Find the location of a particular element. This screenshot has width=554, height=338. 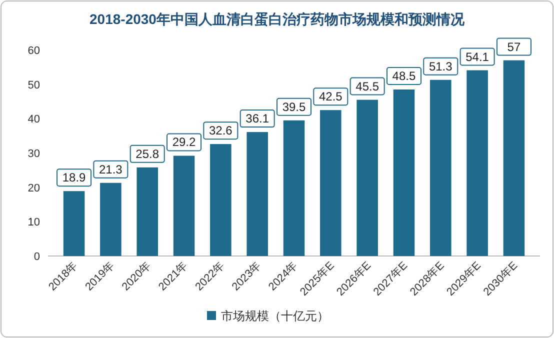

data-label: 54.1 is located at coordinates (478, 57).